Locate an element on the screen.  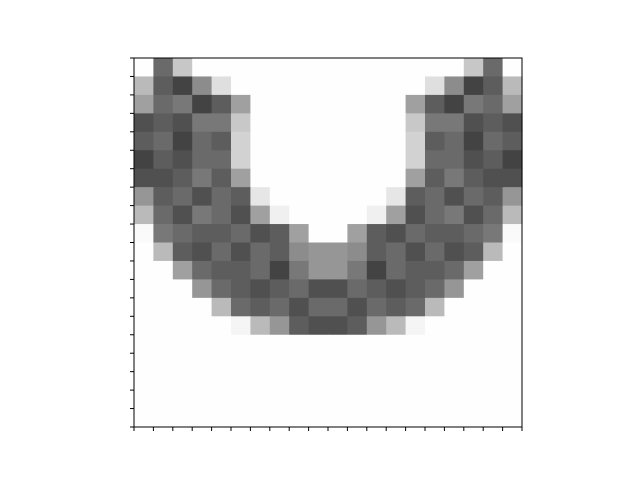
heatmap-cell-r14-c7 is located at coordinates (279, 326).